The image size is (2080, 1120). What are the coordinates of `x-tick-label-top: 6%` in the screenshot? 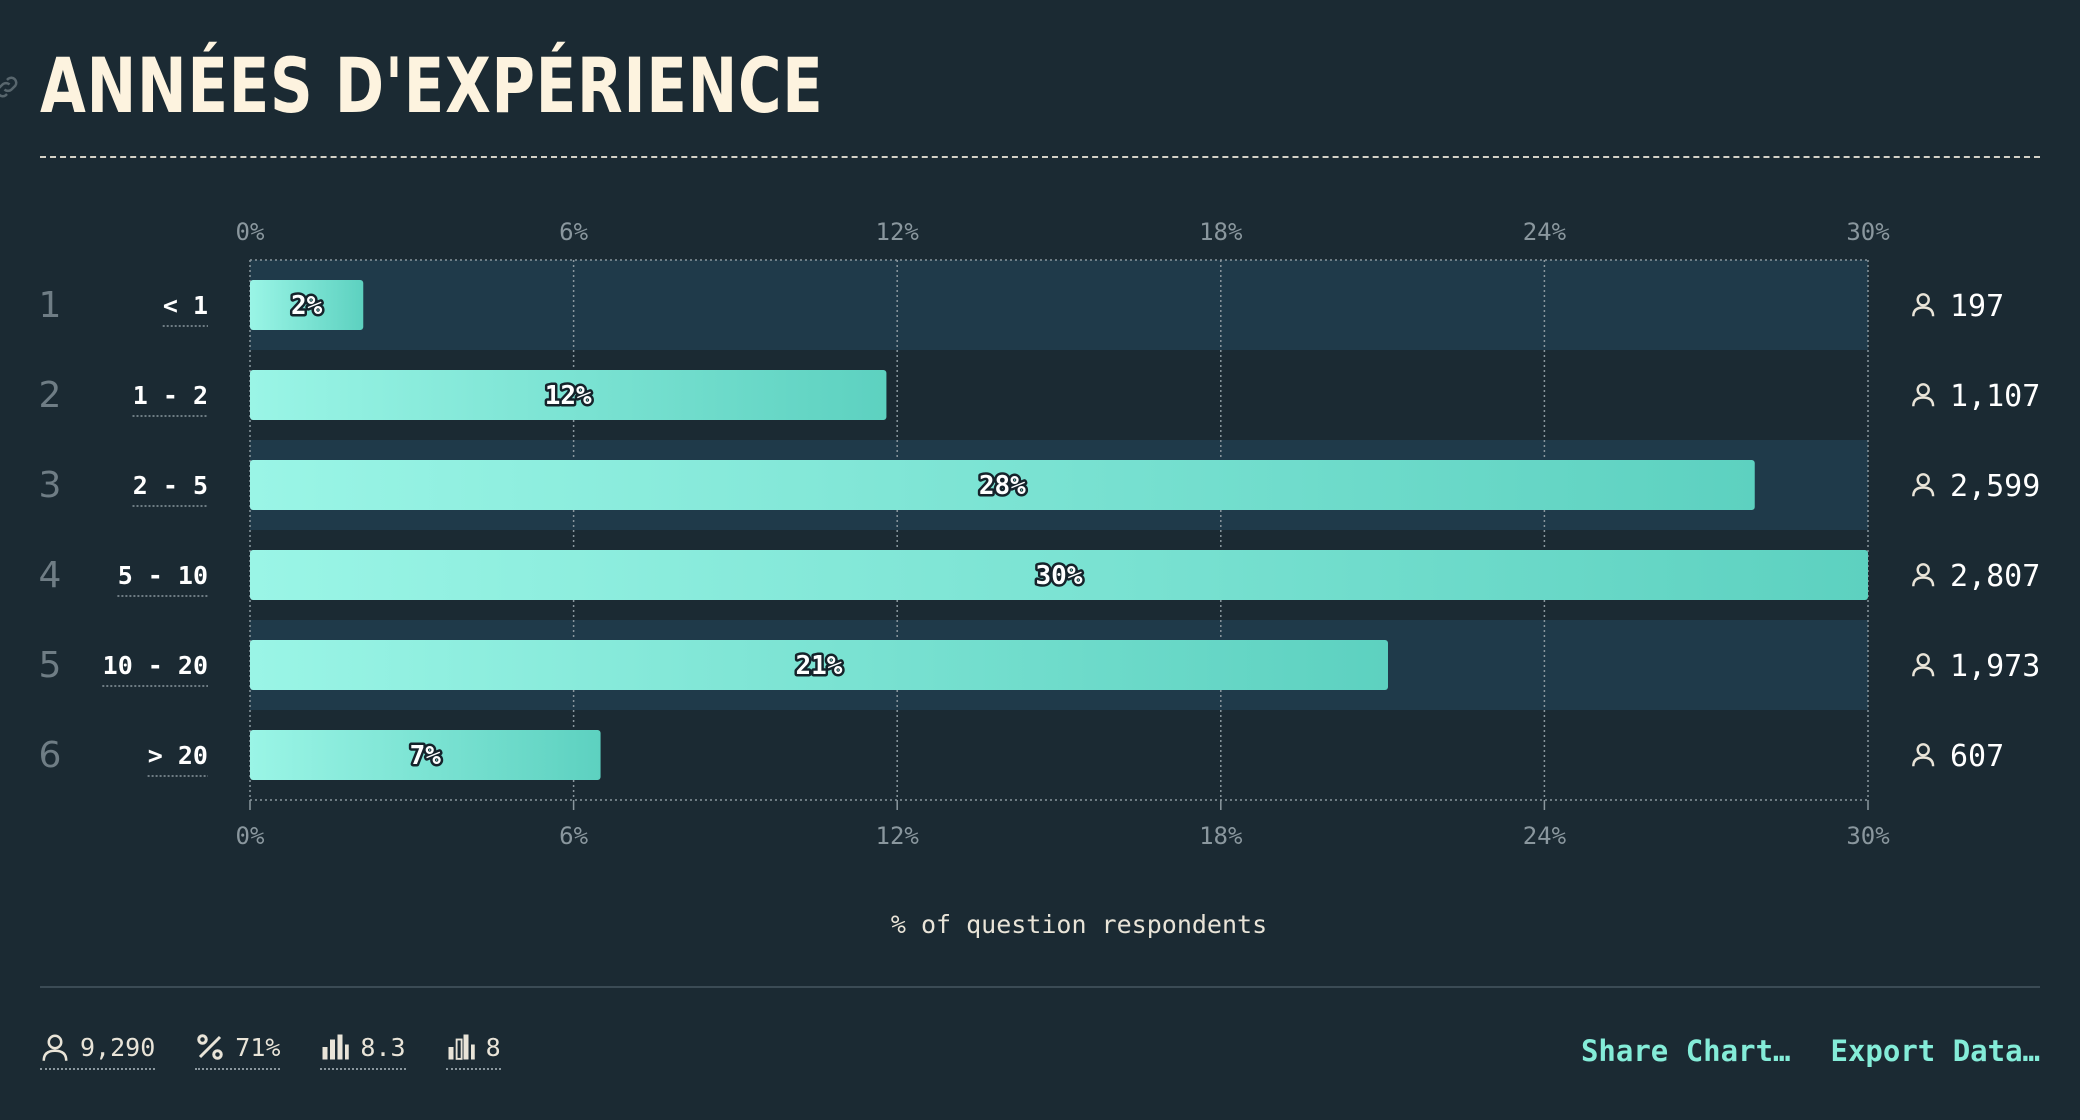 It's located at (573, 232).